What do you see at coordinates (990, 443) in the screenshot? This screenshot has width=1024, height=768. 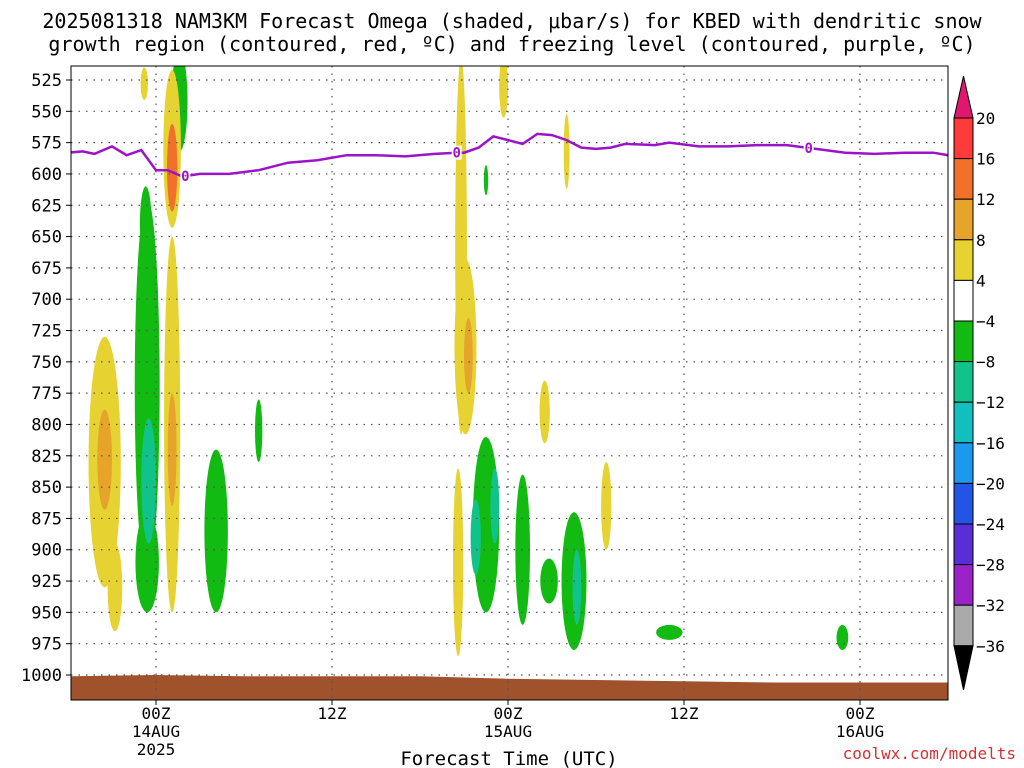 I see `colorbar-label: −16` at bounding box center [990, 443].